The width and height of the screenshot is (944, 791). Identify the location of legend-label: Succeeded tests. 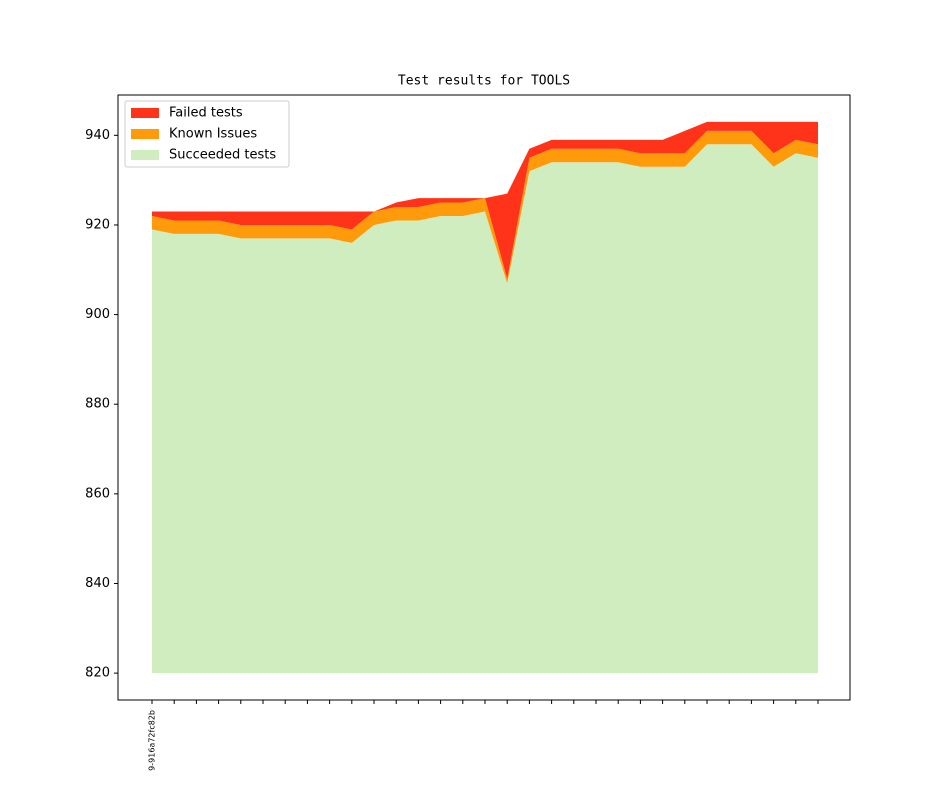
(222, 155).